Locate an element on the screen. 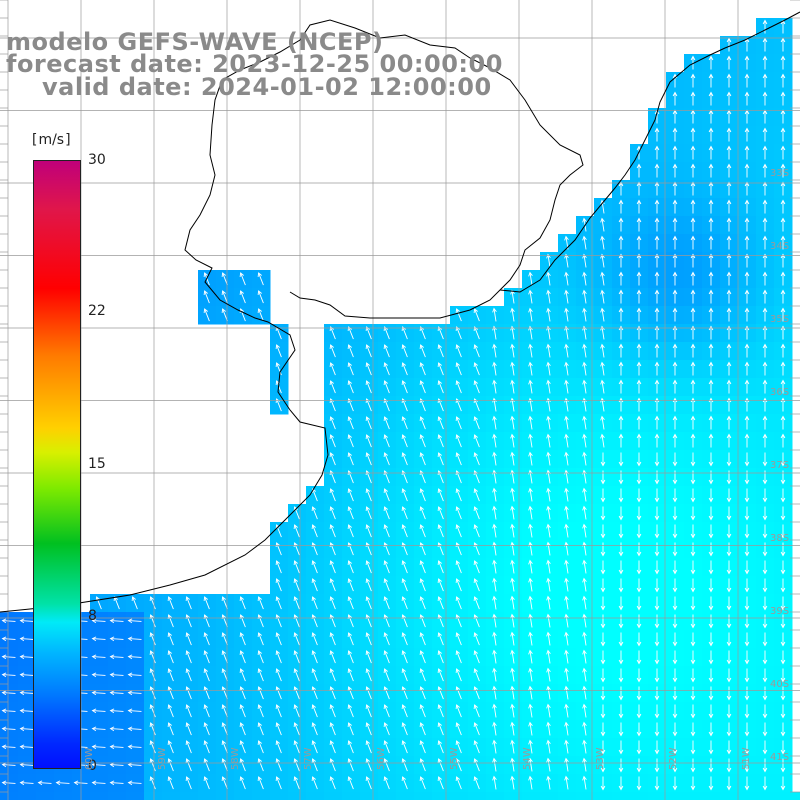 The height and width of the screenshot is (800, 800). longitude-label: 52W is located at coordinates (673, 758).